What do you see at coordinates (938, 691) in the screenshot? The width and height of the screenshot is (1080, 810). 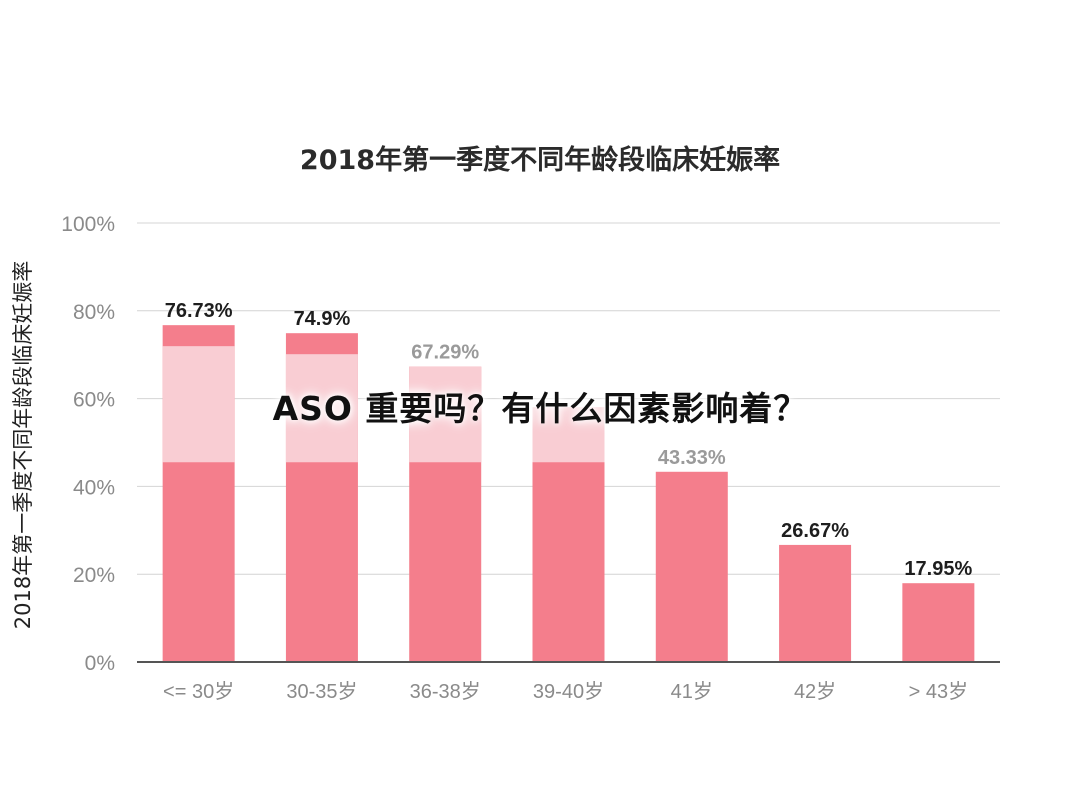 I see `x-tick-label: > 43岁` at bounding box center [938, 691].